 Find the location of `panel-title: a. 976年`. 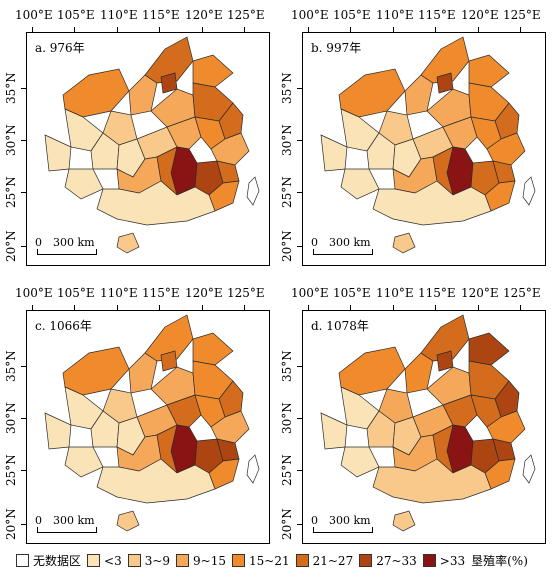

panel-title: a. 976年 is located at coordinates (60, 48).